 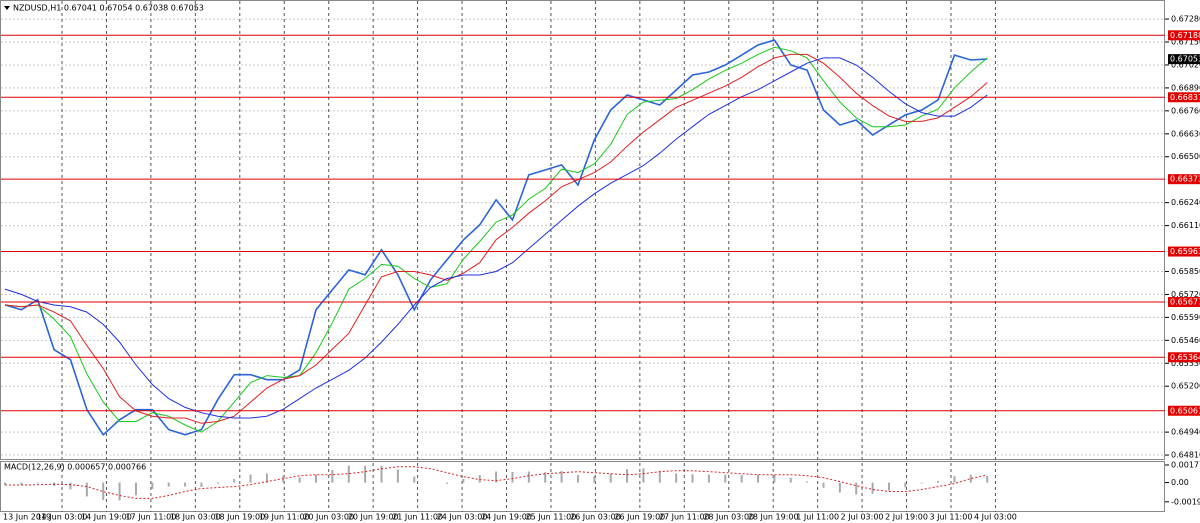 What do you see at coordinates (506, 517) in the screenshot?
I see `x-tick-label: 24 Jun 19:00` at bounding box center [506, 517].